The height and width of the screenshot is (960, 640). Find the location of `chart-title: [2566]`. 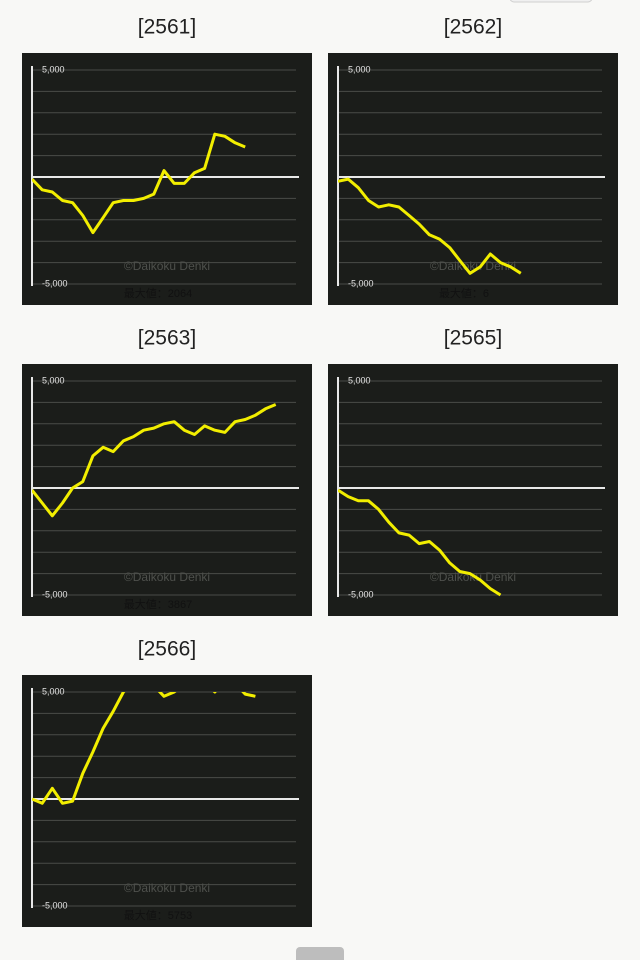

chart-title: [2566] is located at coordinates (167, 649).